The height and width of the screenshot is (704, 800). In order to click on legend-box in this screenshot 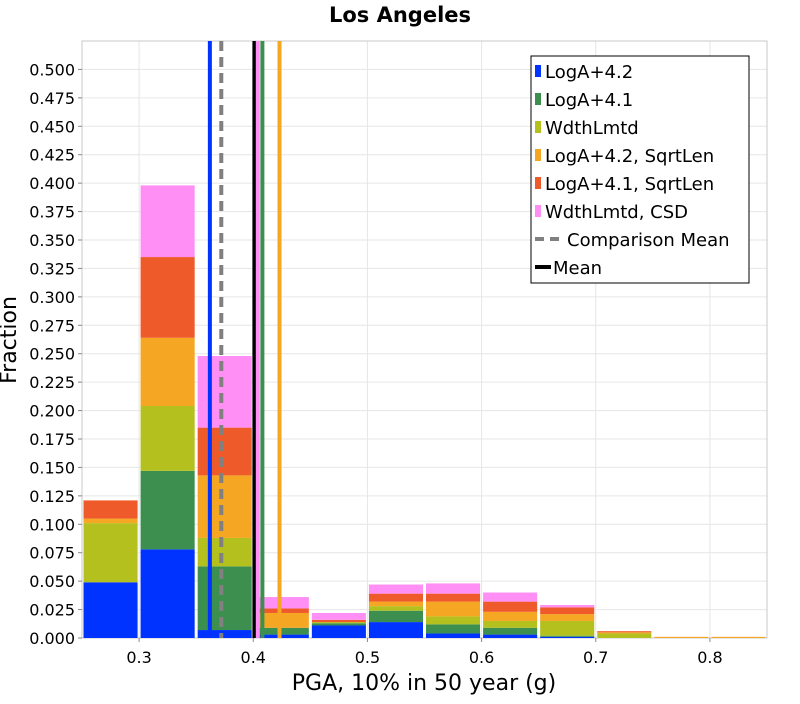, I will do `click(640, 169)`.